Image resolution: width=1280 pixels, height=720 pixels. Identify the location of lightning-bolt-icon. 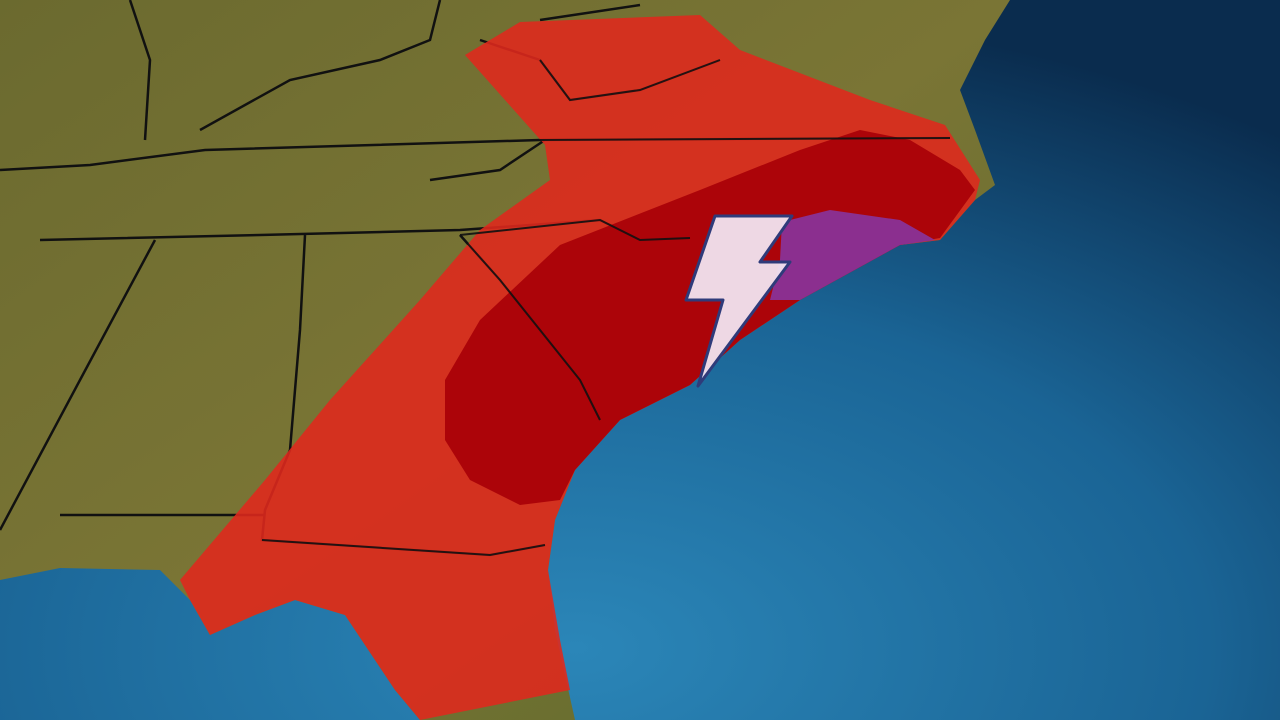
(739, 301).